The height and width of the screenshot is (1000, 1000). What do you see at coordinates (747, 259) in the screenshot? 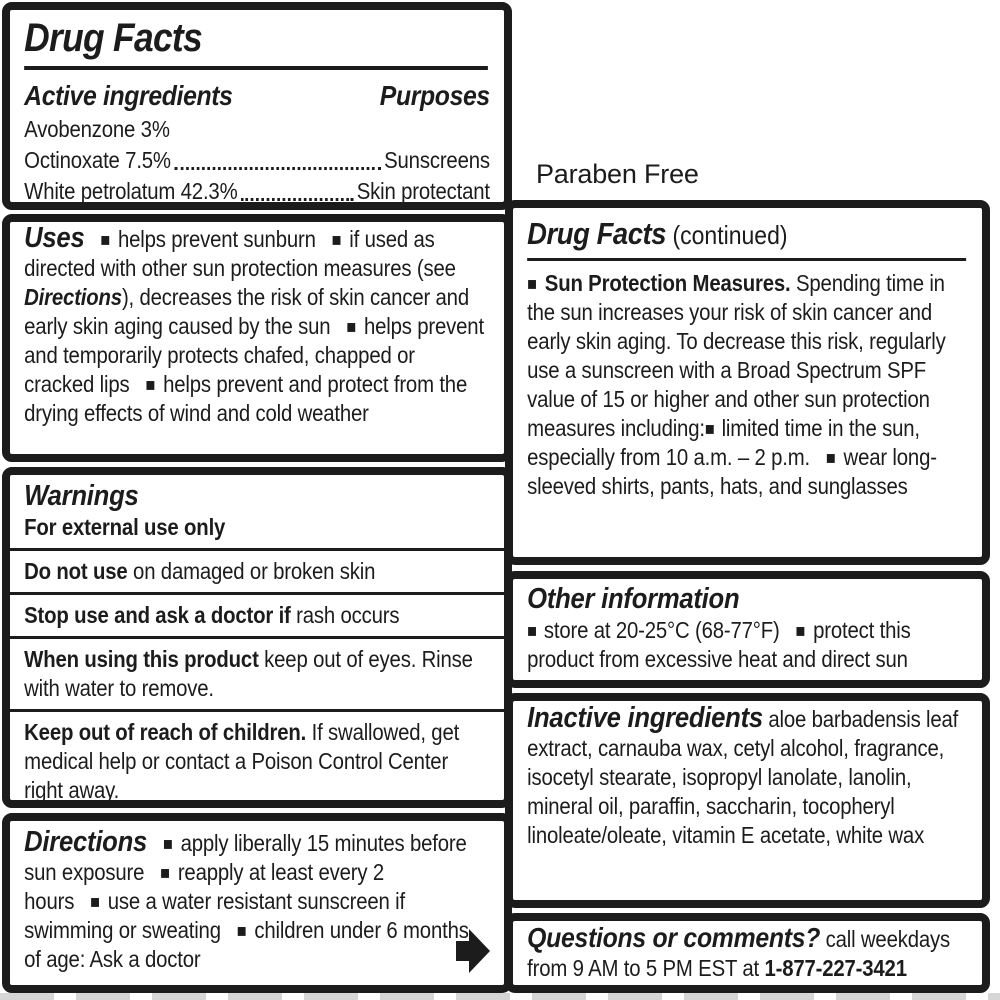
I see `continued-title-rule` at bounding box center [747, 259].